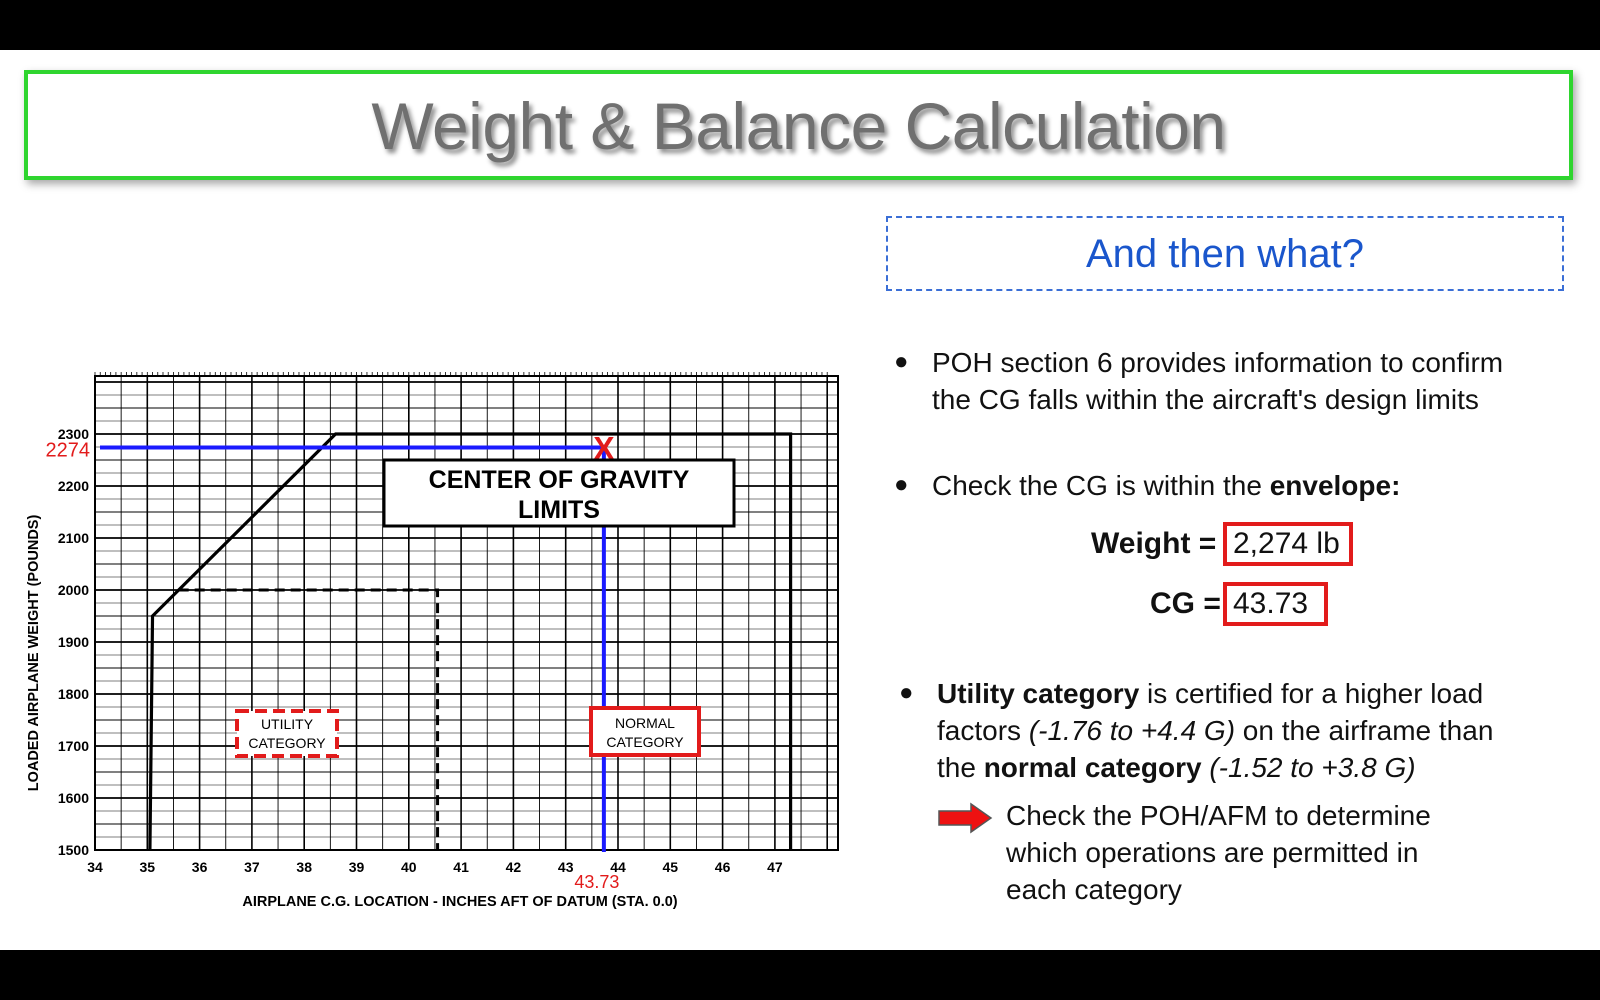 The image size is (1600, 1000). Describe the element at coordinates (357, 867) in the screenshot. I see `x-tick-label: 39` at that location.